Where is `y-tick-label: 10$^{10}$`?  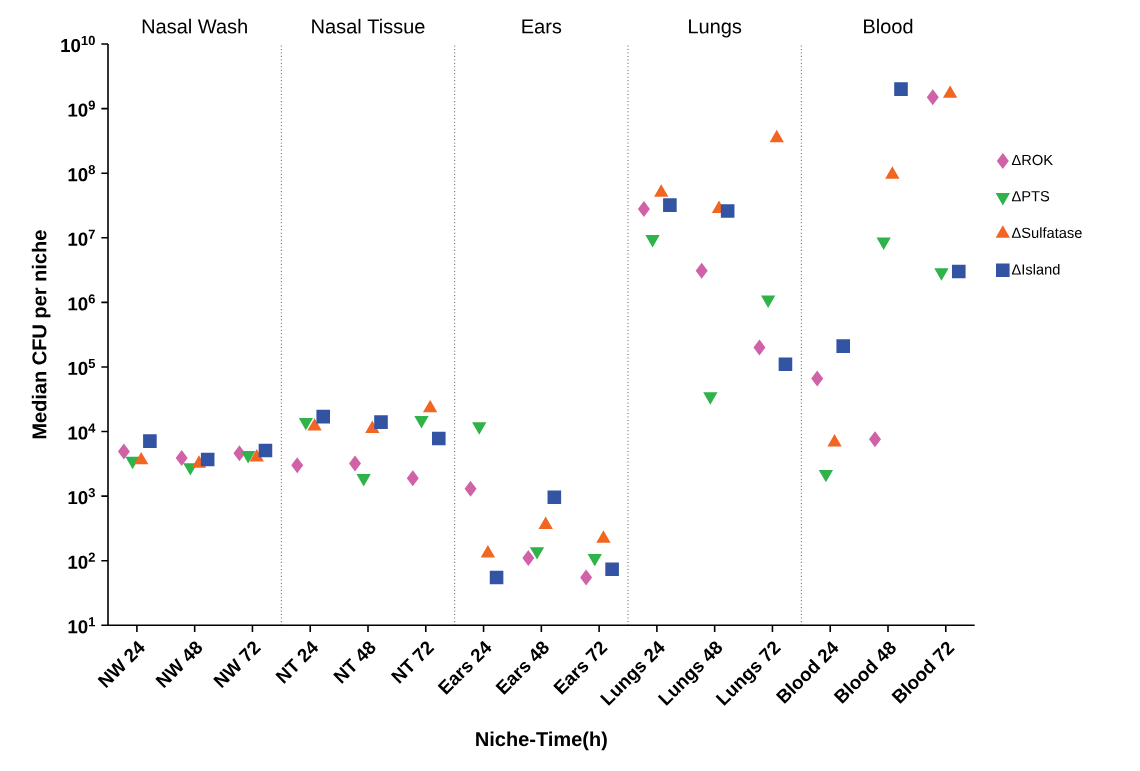 y-tick-label: 10$^{10}$ is located at coordinates (78, 44).